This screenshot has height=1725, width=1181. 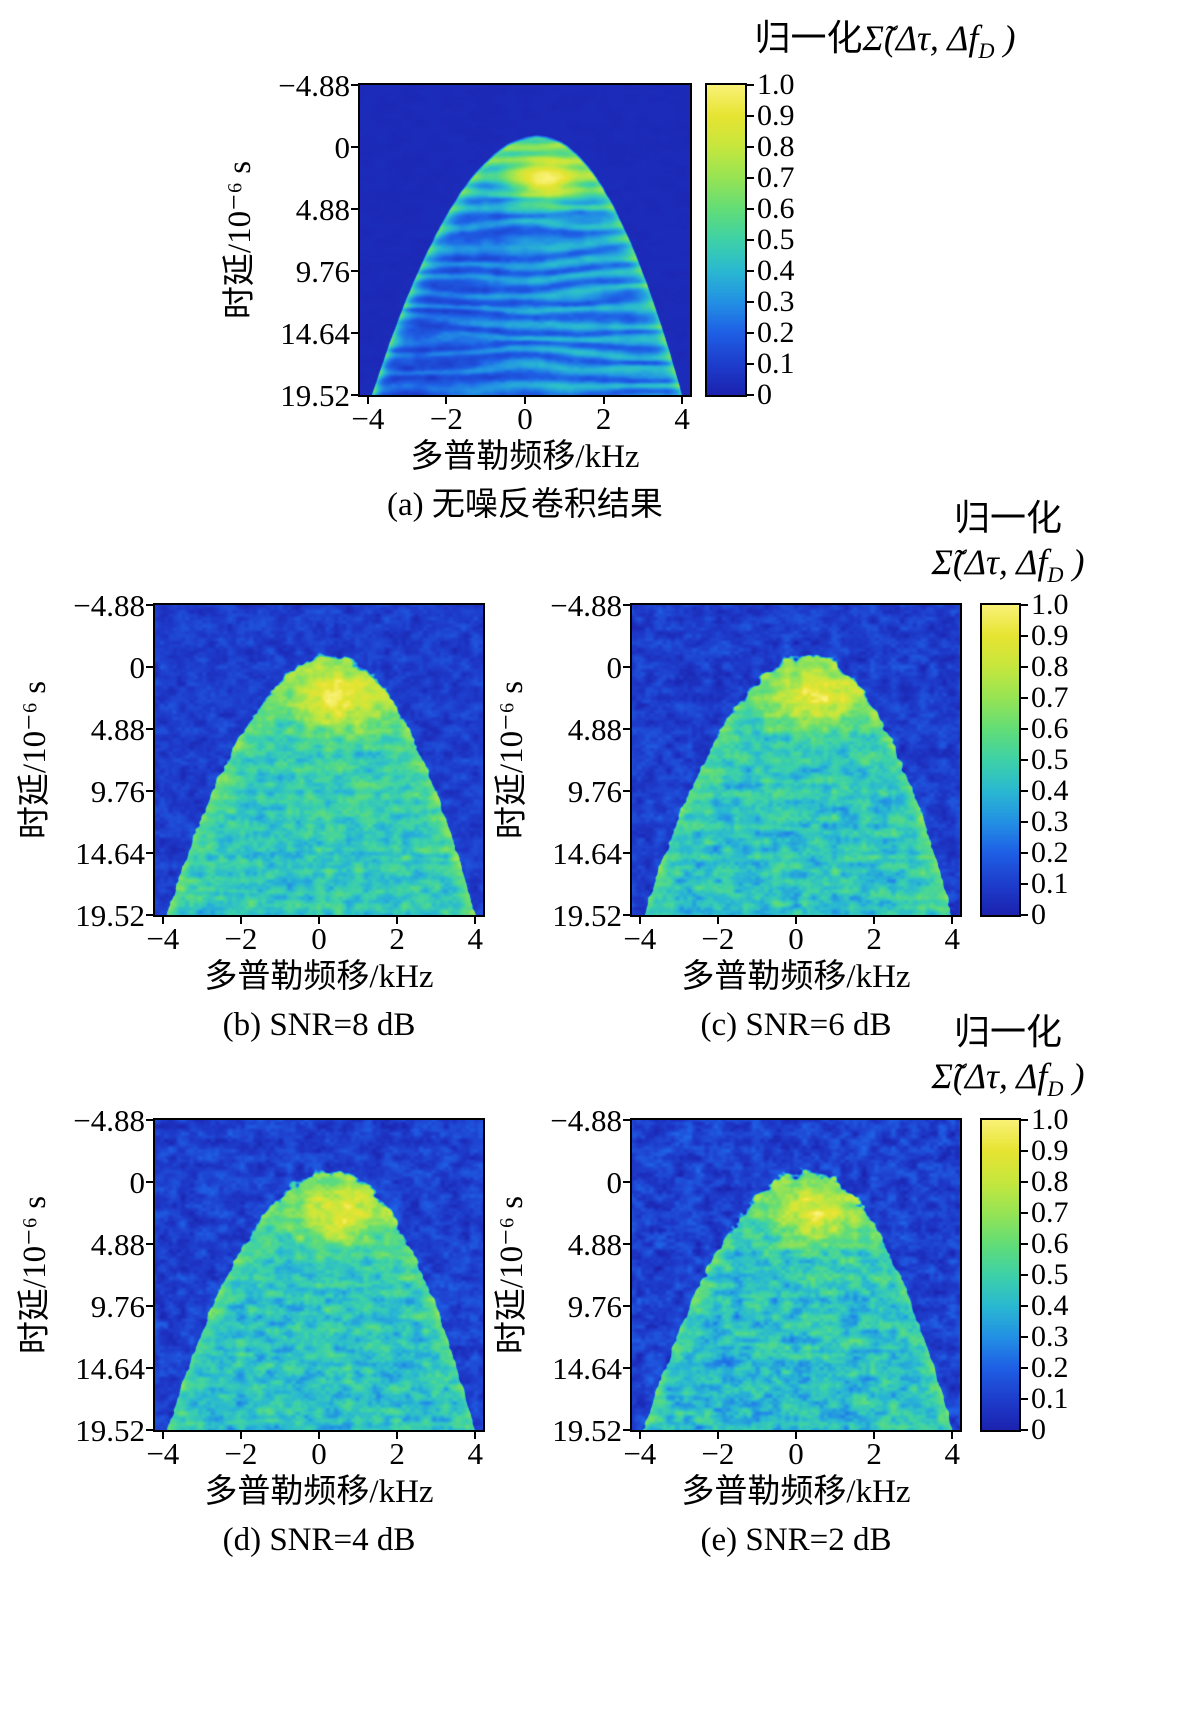 What do you see at coordinates (776, 301) in the screenshot?
I see `colorbar-tick-label: 0.3` at bounding box center [776, 301].